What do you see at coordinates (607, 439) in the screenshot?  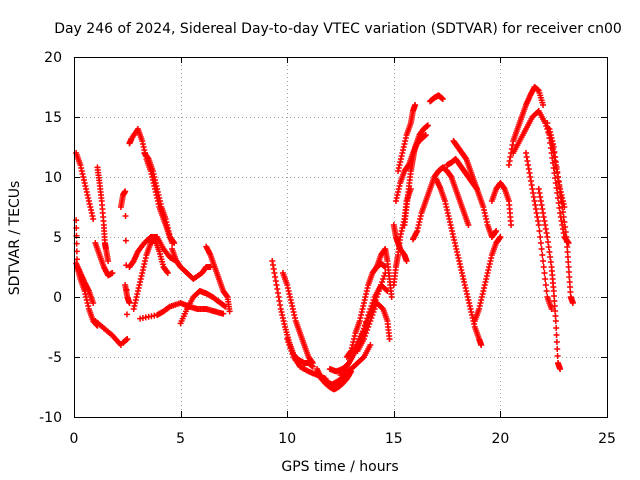 I see `x-tick-label: 25` at bounding box center [607, 439].